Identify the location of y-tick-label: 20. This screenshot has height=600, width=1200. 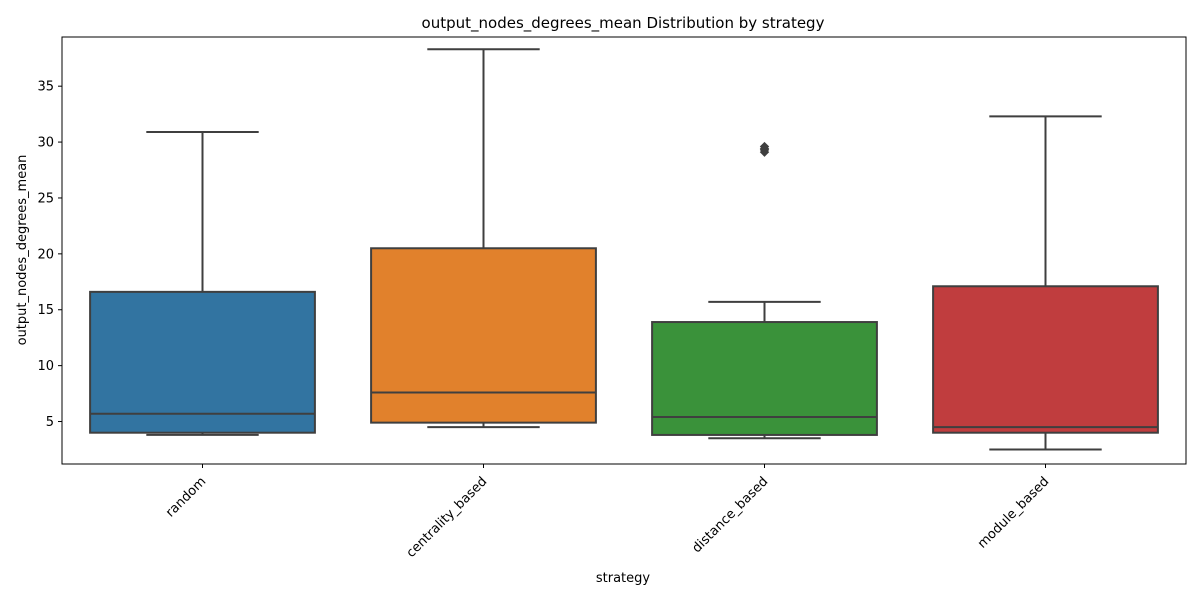
(45, 254).